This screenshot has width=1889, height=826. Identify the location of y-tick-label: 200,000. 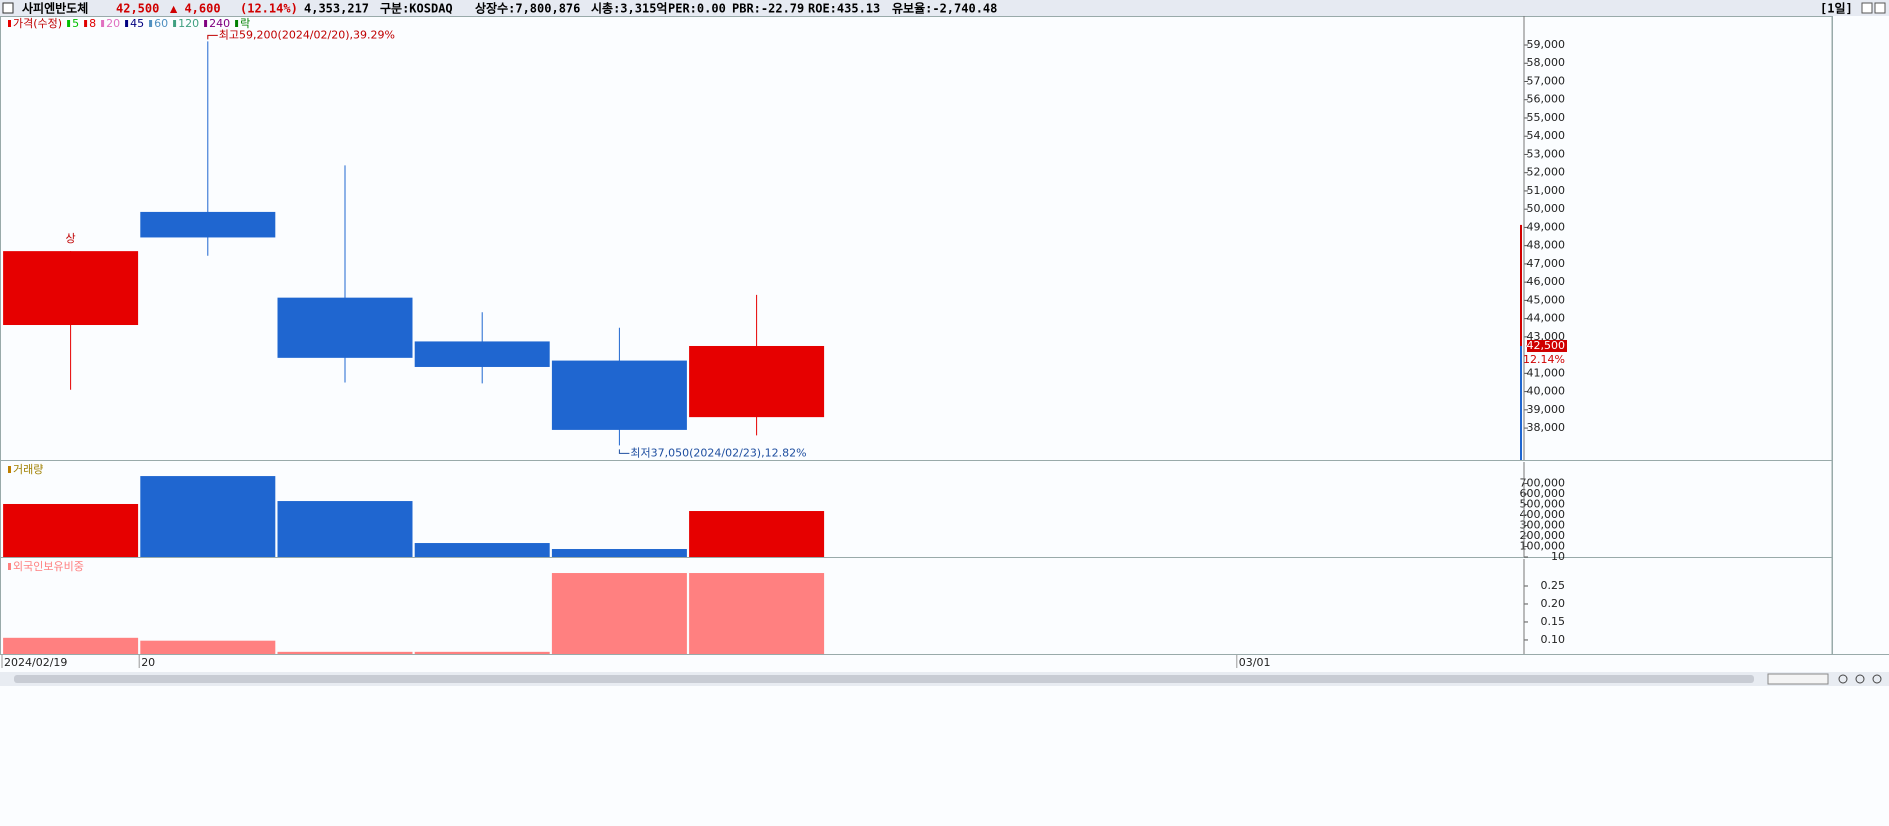
(1543, 535).